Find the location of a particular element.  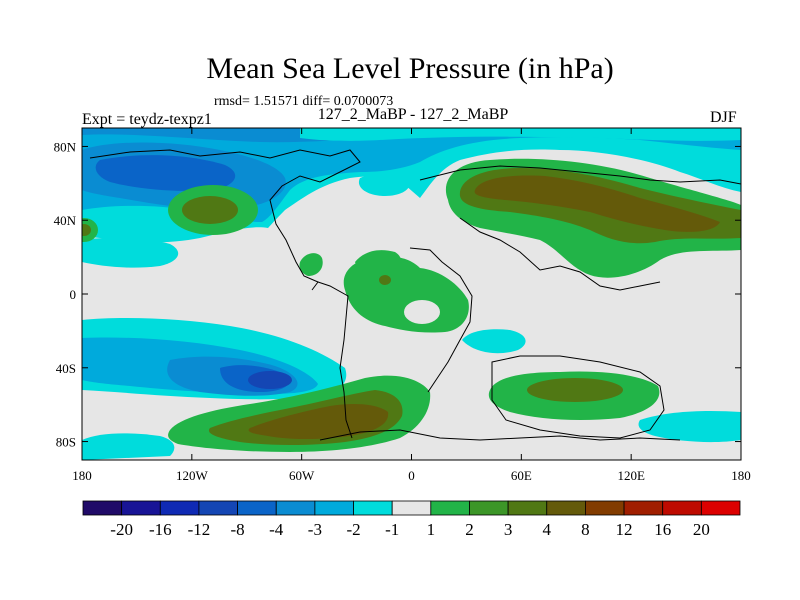

coast-north-america is located at coordinates (225, 220).